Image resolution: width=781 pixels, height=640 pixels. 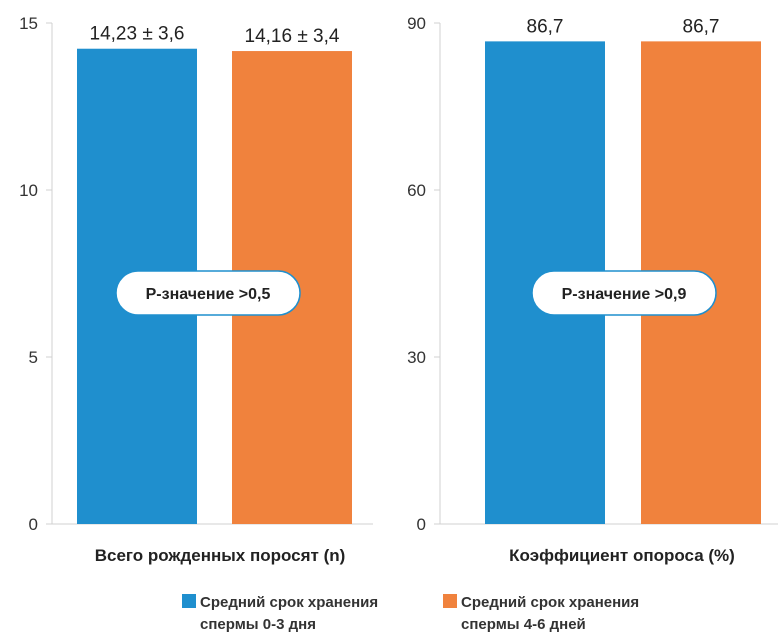 I want to click on y-tick-label: 60, so click(x=416, y=190).